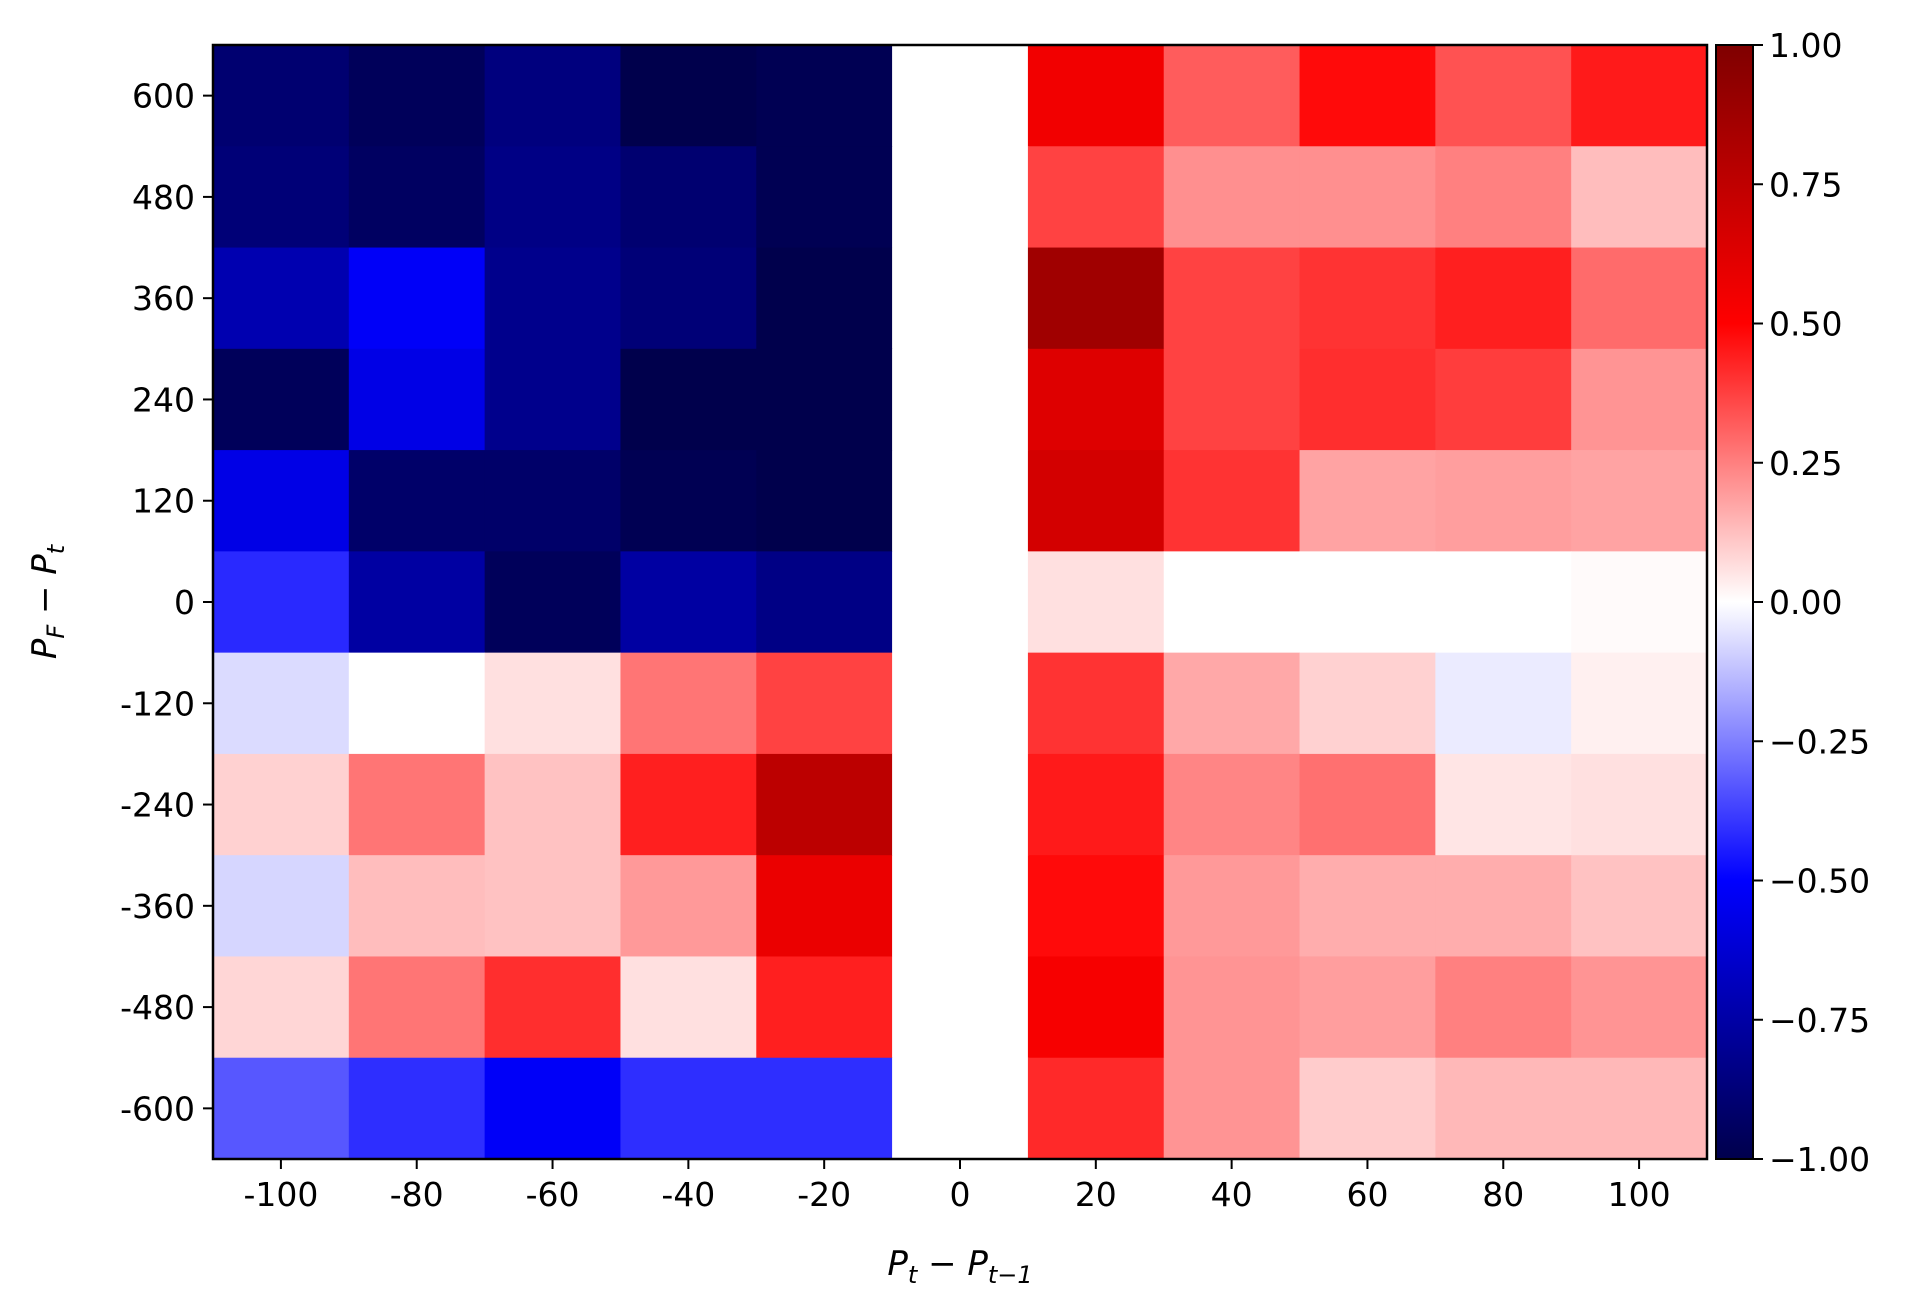 Image resolution: width=1914 pixels, height=1310 pixels. Describe the element at coordinates (1734, 602) in the screenshot. I see `colorbar` at that location.